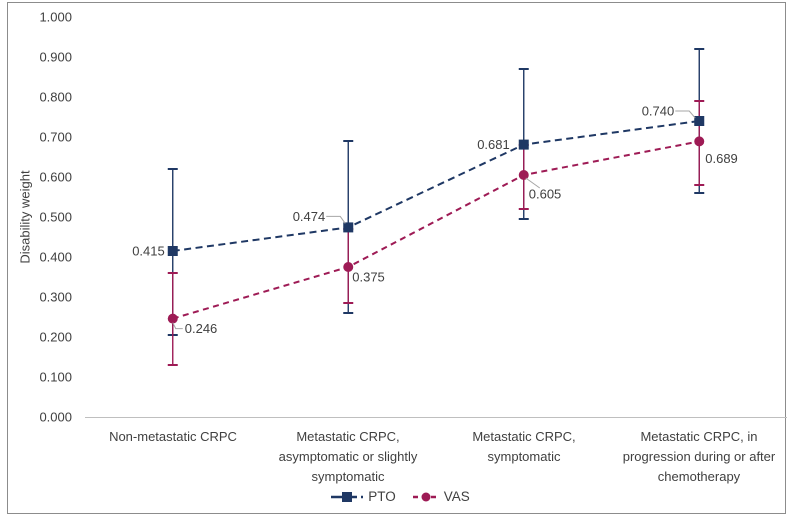 This screenshot has width=800, height=523. Describe the element at coordinates (55, 137) in the screenshot. I see `y-tick-label: 0.700` at that location.